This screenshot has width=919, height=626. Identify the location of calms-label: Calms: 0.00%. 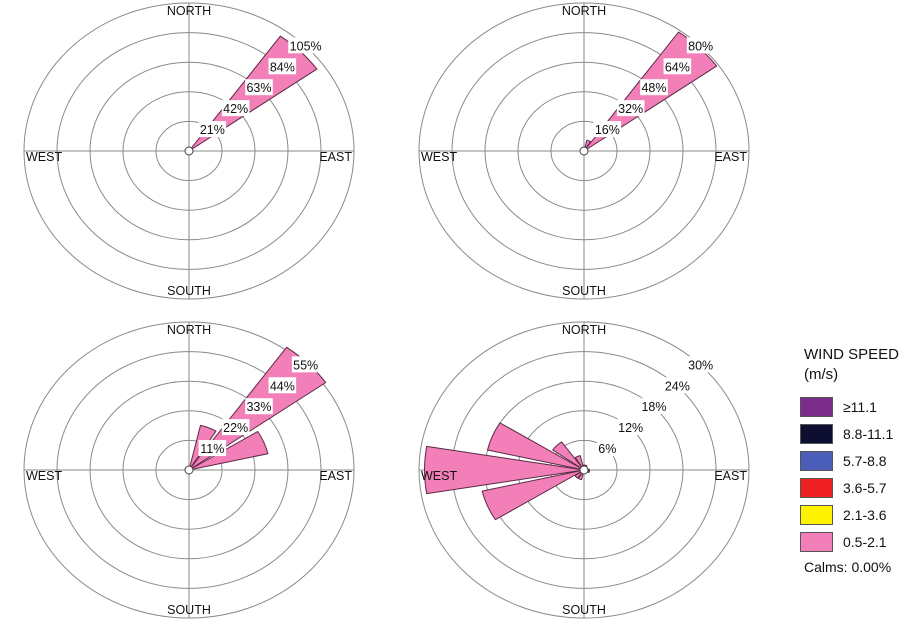
(848, 567).